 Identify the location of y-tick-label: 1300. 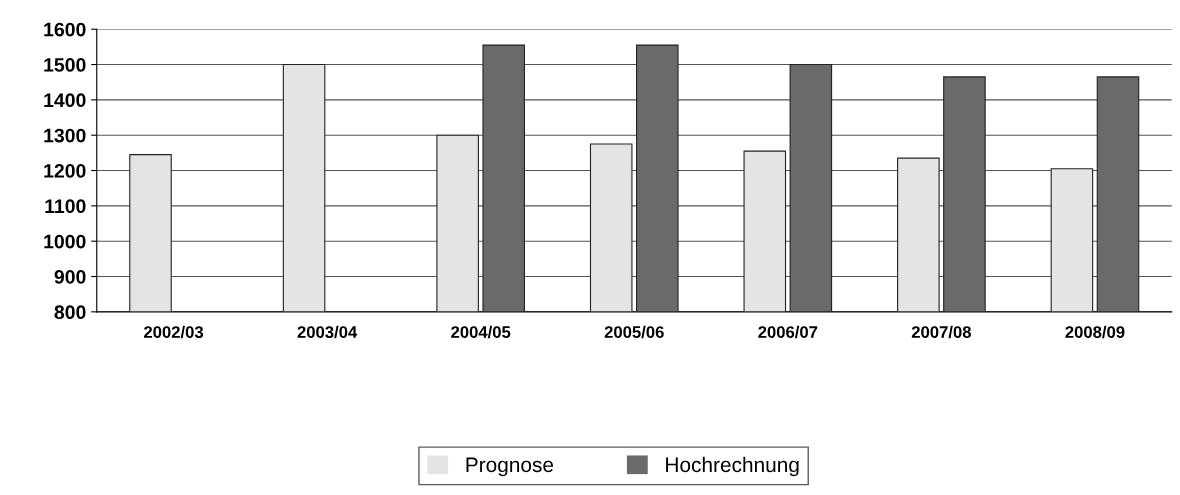
(65, 135).